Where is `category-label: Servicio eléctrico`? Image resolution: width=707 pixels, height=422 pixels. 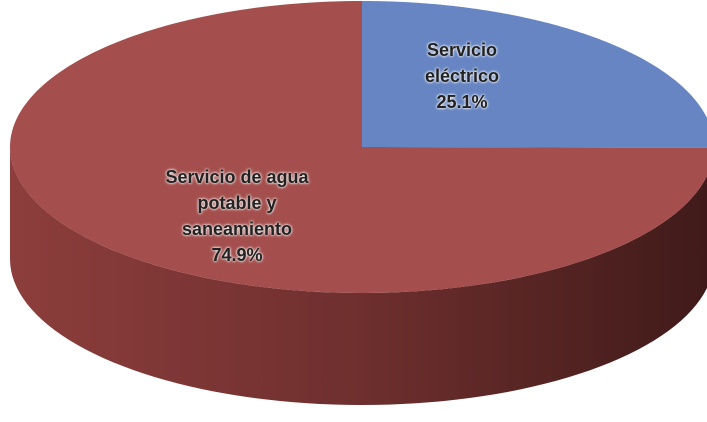
category-label: Servicio eléctrico is located at coordinates (462, 63).